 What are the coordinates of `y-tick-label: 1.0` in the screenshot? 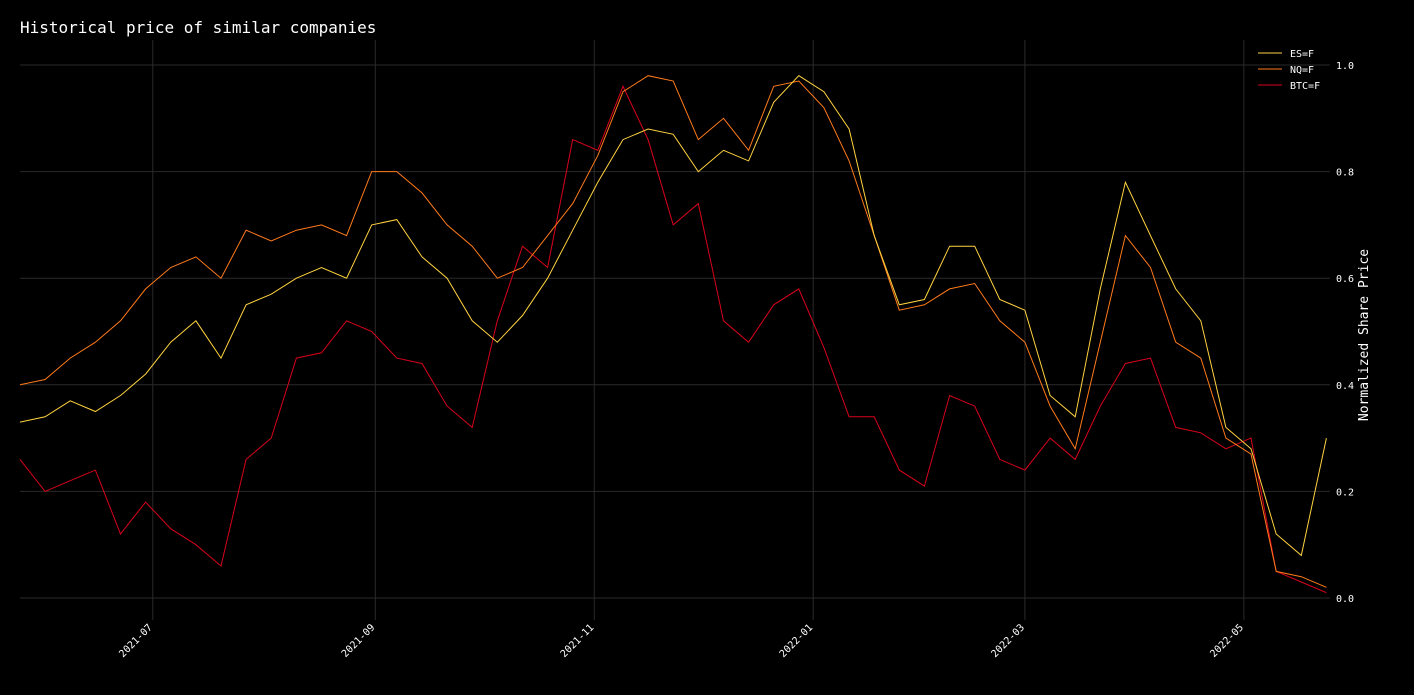 It's located at (1345, 66).